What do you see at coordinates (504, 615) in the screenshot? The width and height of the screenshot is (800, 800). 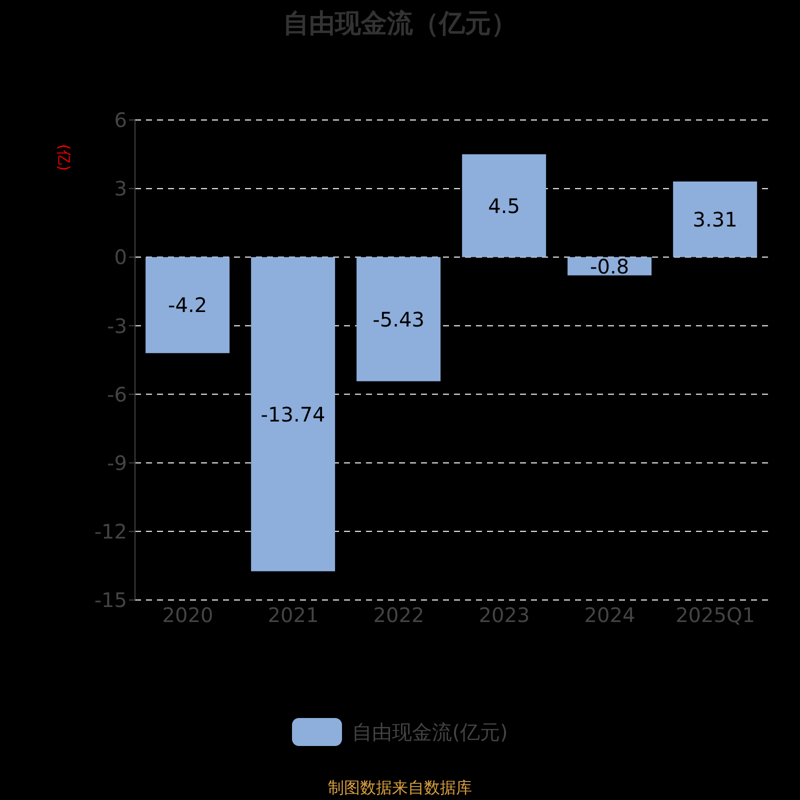 I see `x-tick-label: 2023` at bounding box center [504, 615].